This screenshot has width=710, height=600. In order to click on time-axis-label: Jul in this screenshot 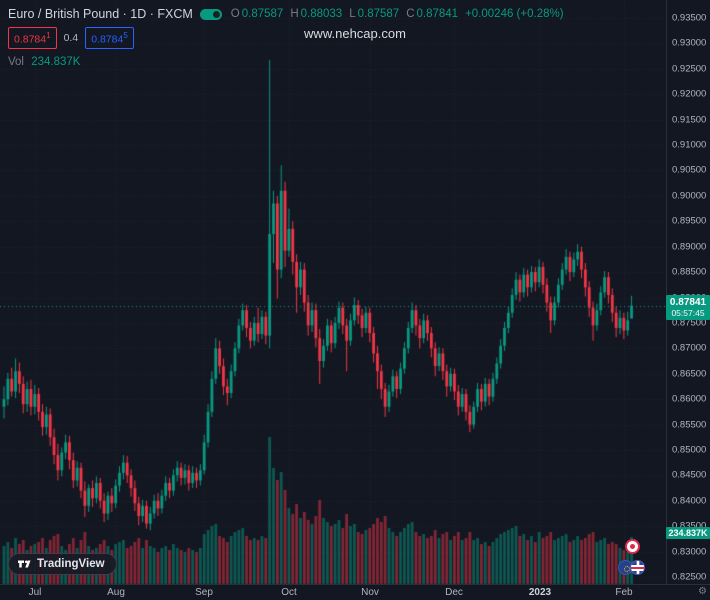, I will do `click(35, 592)`.